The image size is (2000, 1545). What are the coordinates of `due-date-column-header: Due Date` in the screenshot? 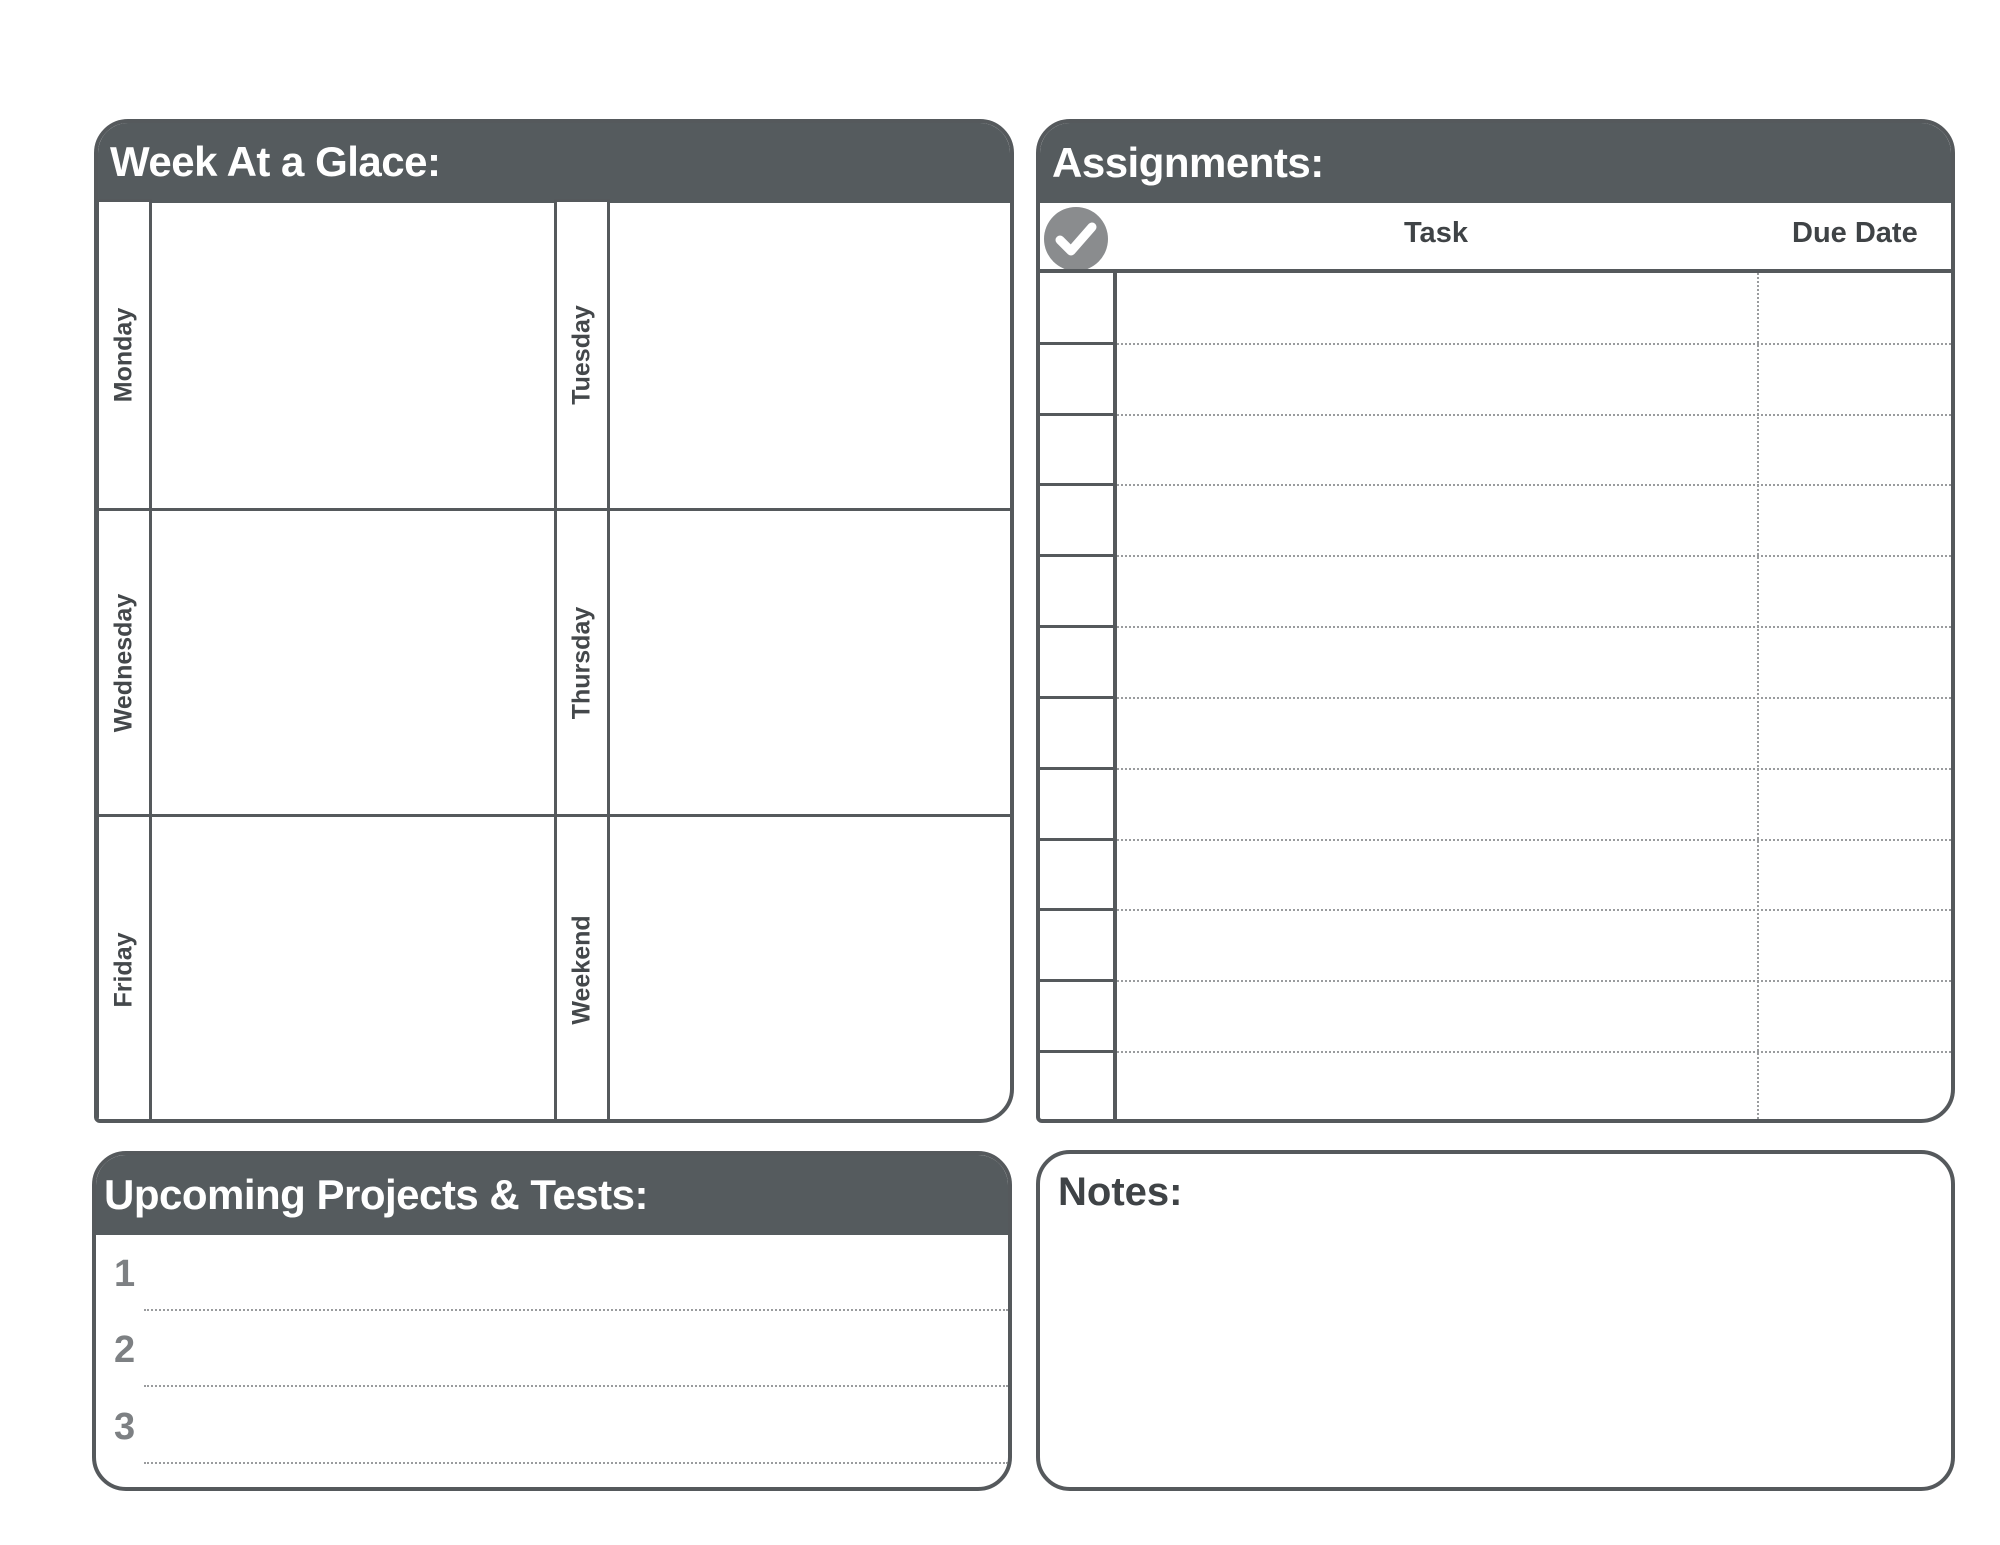 It's located at (1855, 233).